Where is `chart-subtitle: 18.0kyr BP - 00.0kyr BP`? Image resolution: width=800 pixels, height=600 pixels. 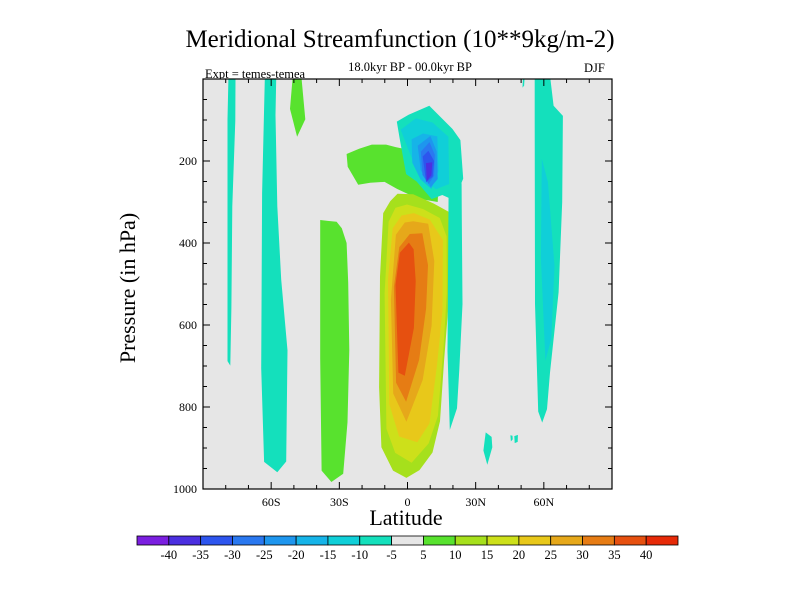
chart-subtitle: 18.0kyr BP - 00.0kyr BP is located at coordinates (410, 67).